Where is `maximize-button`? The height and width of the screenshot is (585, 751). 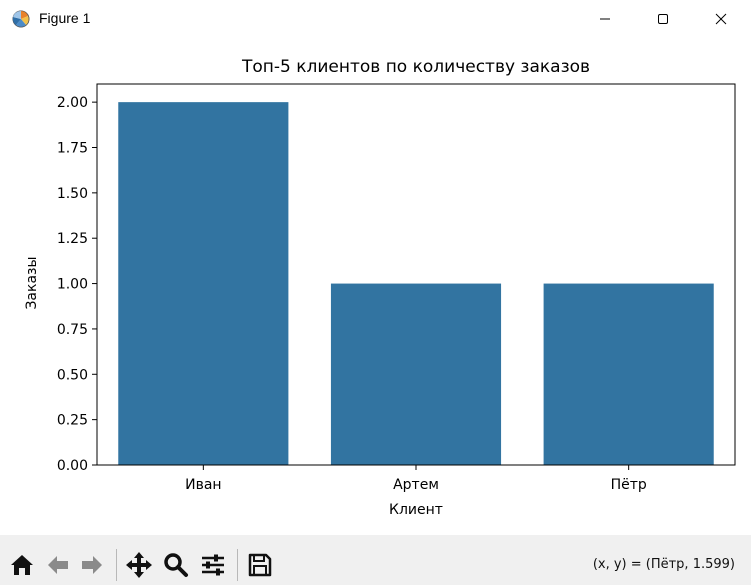 maximize-button is located at coordinates (663, 18).